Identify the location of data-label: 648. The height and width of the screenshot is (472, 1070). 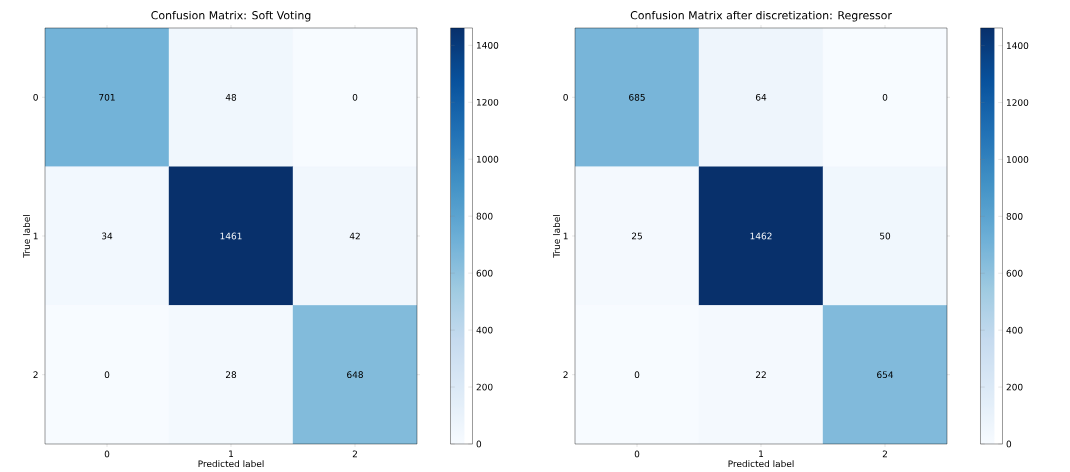
(355, 375).